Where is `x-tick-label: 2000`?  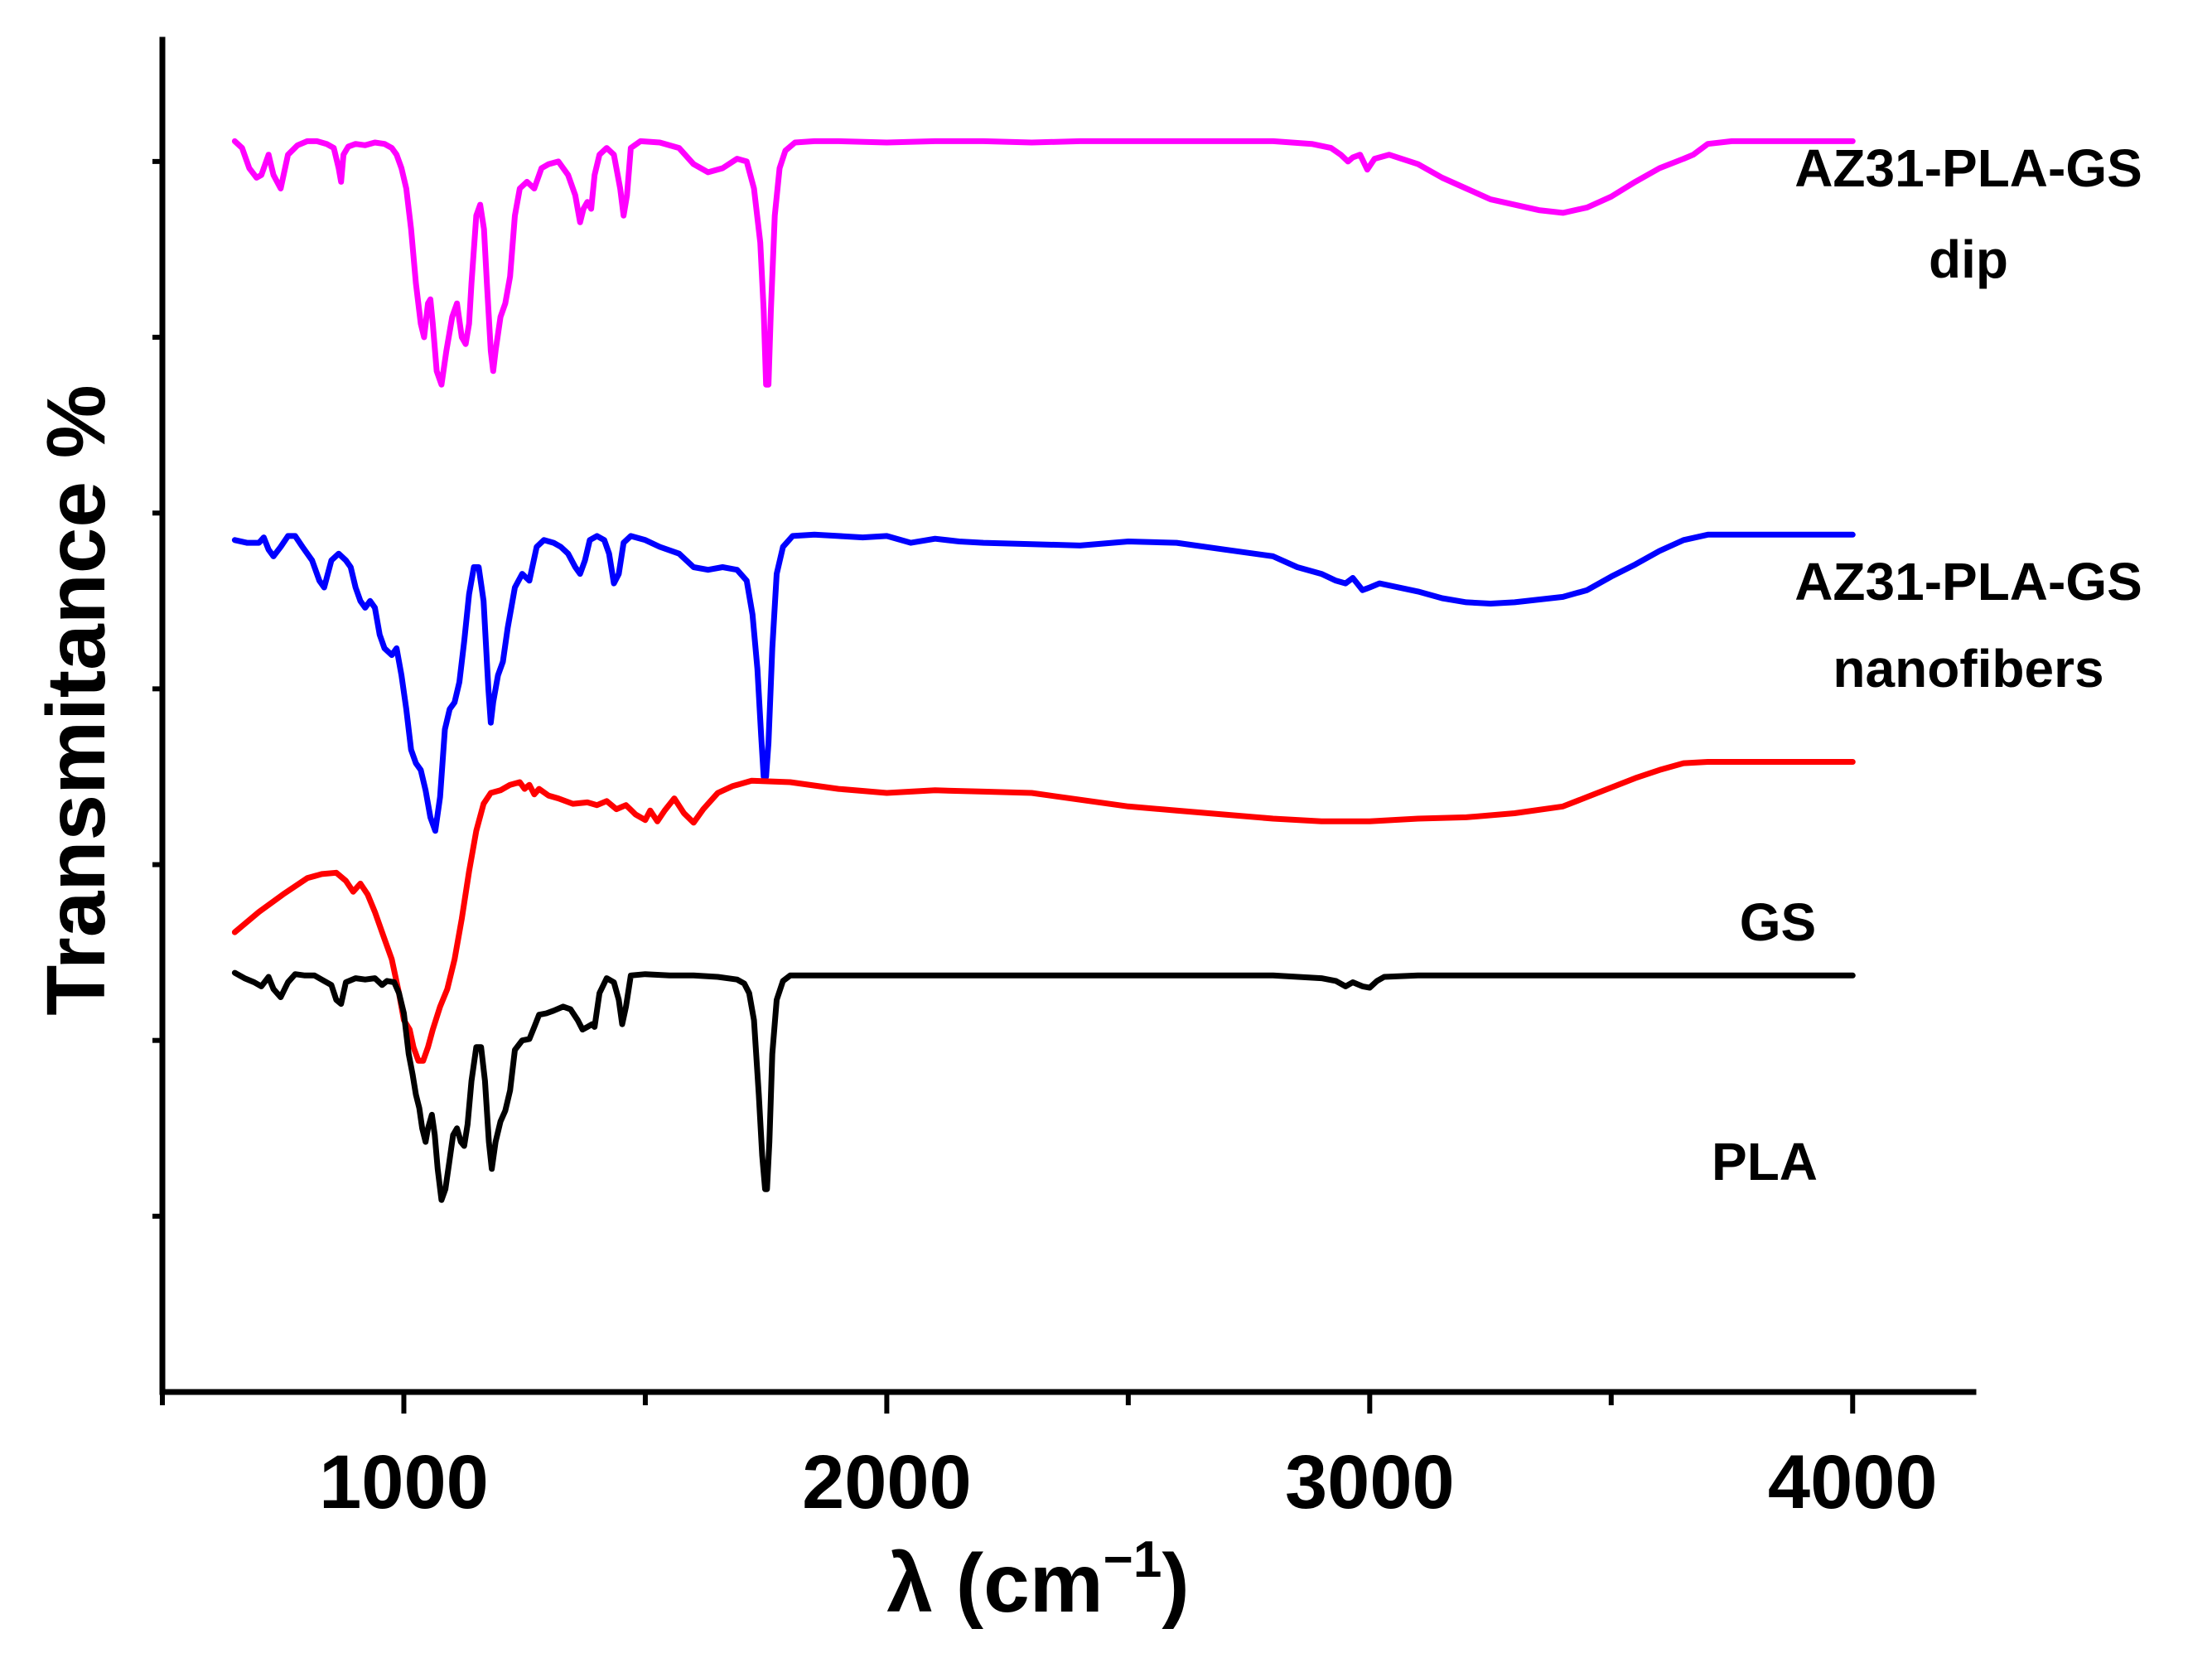 x-tick-label: 2000 is located at coordinates (887, 1482).